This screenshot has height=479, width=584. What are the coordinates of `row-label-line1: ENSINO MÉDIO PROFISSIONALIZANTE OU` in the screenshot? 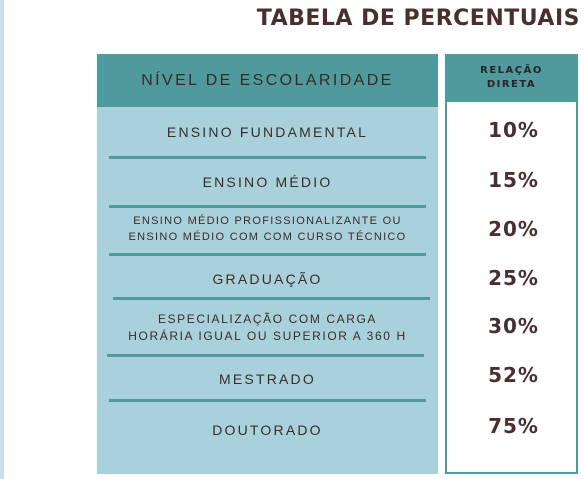 It's located at (267, 221).